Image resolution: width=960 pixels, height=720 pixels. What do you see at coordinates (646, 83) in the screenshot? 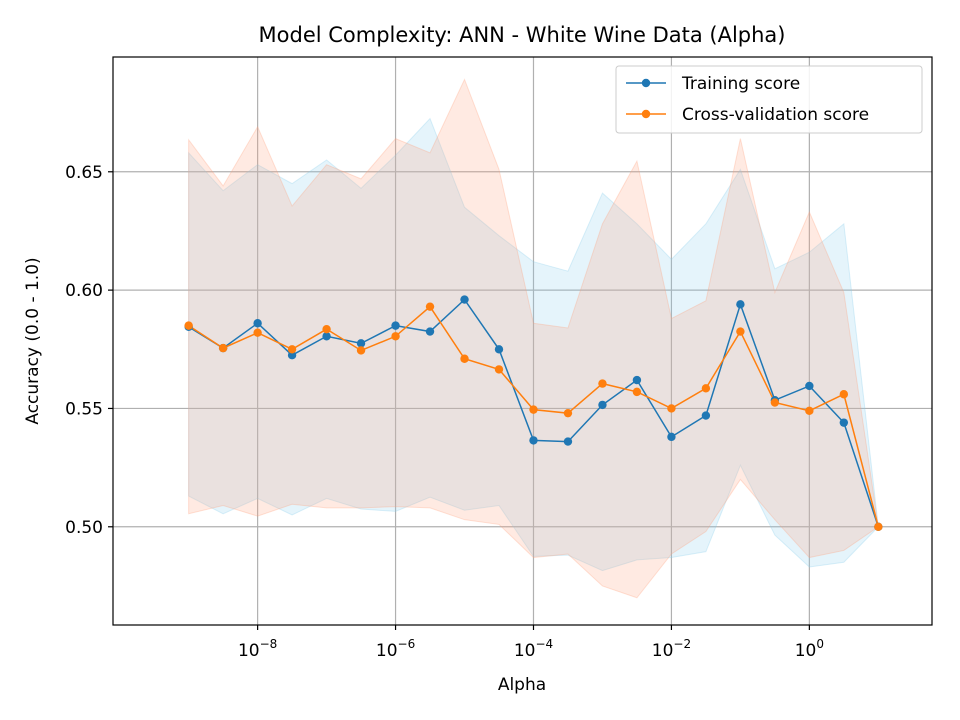
I see `legend-marker-training` at bounding box center [646, 83].